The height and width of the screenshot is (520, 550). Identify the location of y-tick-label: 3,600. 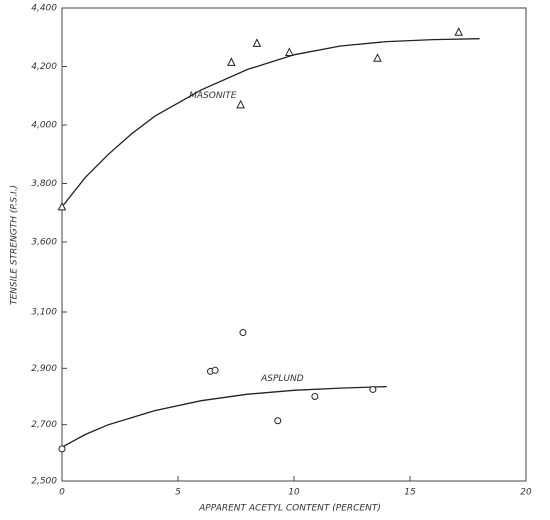
(44, 243).